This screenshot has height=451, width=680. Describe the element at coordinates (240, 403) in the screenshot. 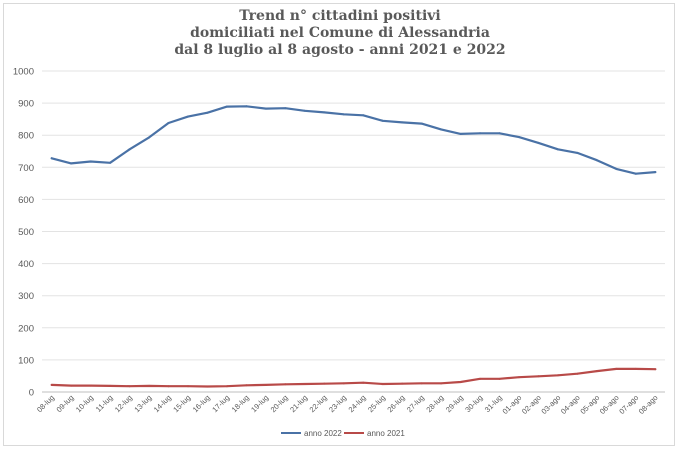

I see `x-tick-label: 18-lug` at that location.